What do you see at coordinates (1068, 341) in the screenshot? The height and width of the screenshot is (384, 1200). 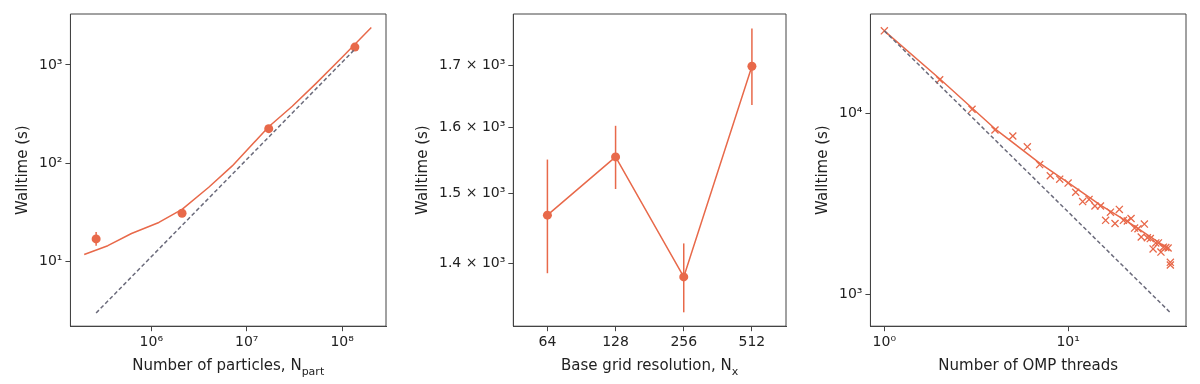 I see `x-tick-label: 10¹` at bounding box center [1068, 341].